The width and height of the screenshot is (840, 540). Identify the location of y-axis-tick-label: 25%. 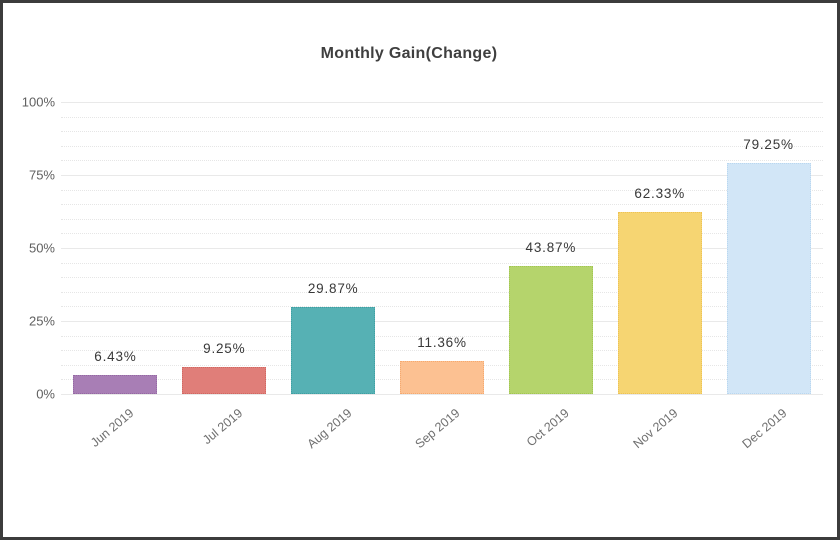
(41, 321).